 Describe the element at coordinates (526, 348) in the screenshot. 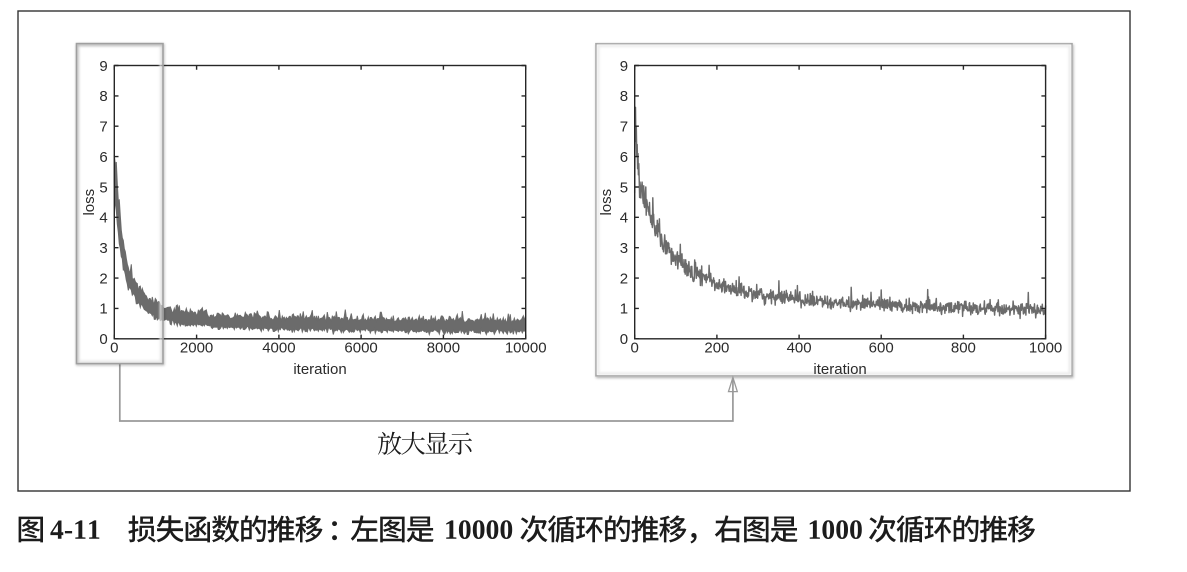

I see `svg-text: 10000` at that location.